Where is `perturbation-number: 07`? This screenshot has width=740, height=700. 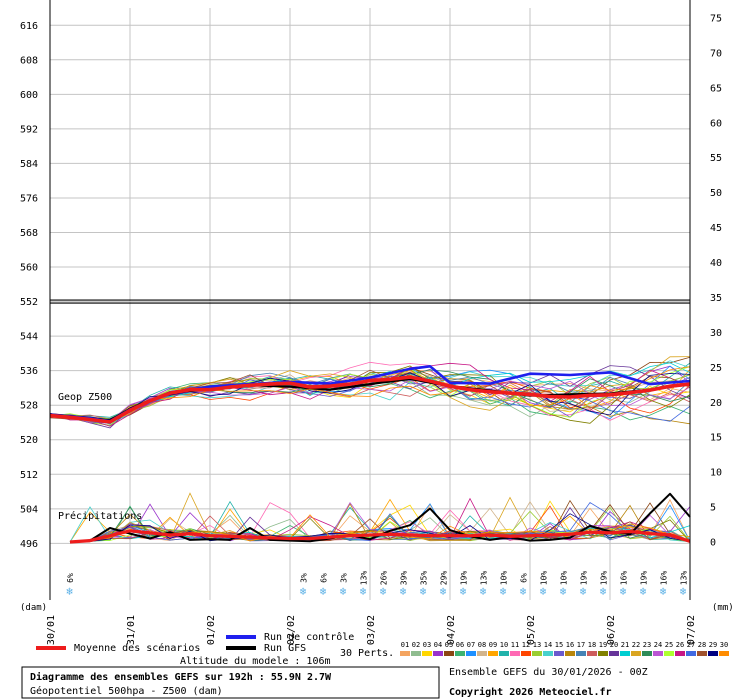 perturbation-number: 07 is located at coordinates (471, 645).